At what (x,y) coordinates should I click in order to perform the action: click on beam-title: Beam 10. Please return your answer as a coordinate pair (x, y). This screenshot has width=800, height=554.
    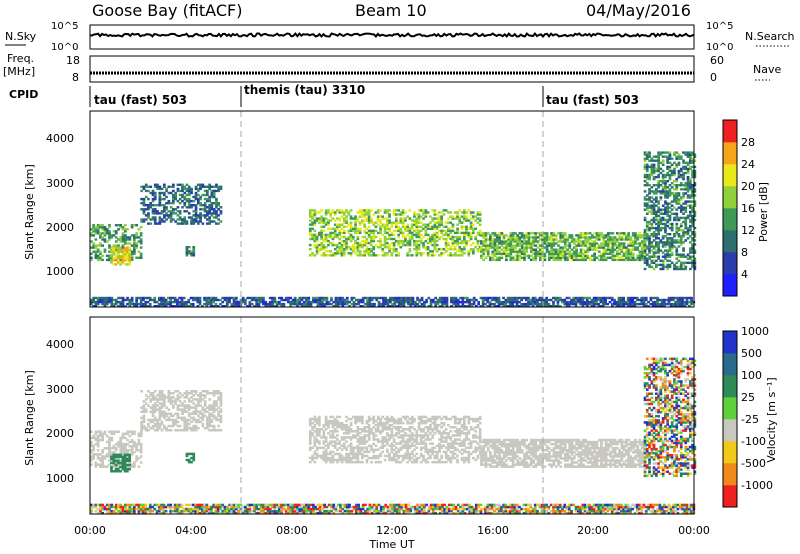
    Looking at the image, I should click on (391, 10).